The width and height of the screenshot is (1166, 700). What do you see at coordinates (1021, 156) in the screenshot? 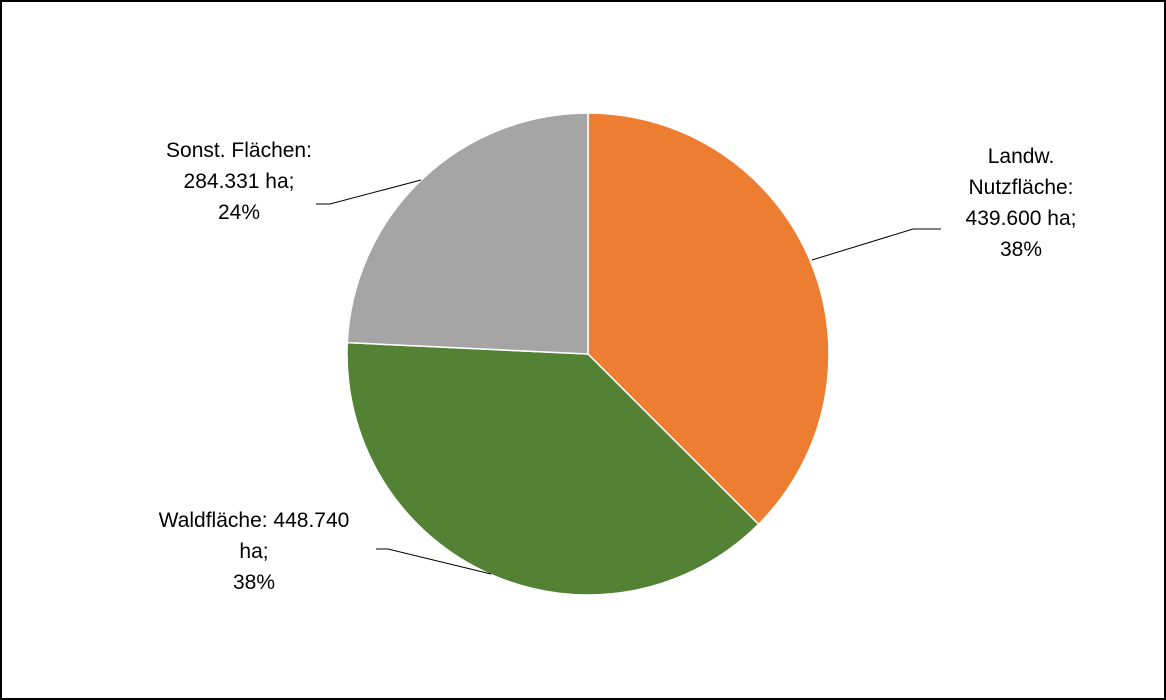
I see `data-label-line: Landw.` at bounding box center [1021, 156].